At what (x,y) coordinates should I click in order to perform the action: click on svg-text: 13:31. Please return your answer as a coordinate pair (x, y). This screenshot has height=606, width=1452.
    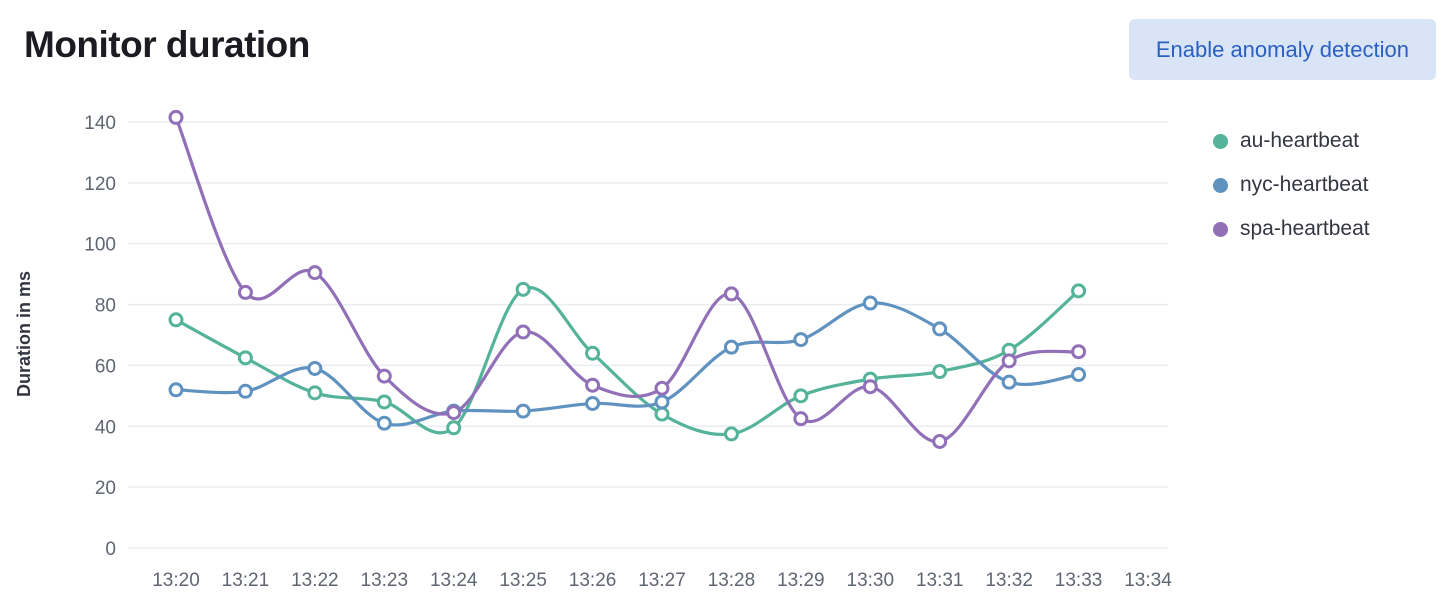
    Looking at the image, I should click on (940, 580).